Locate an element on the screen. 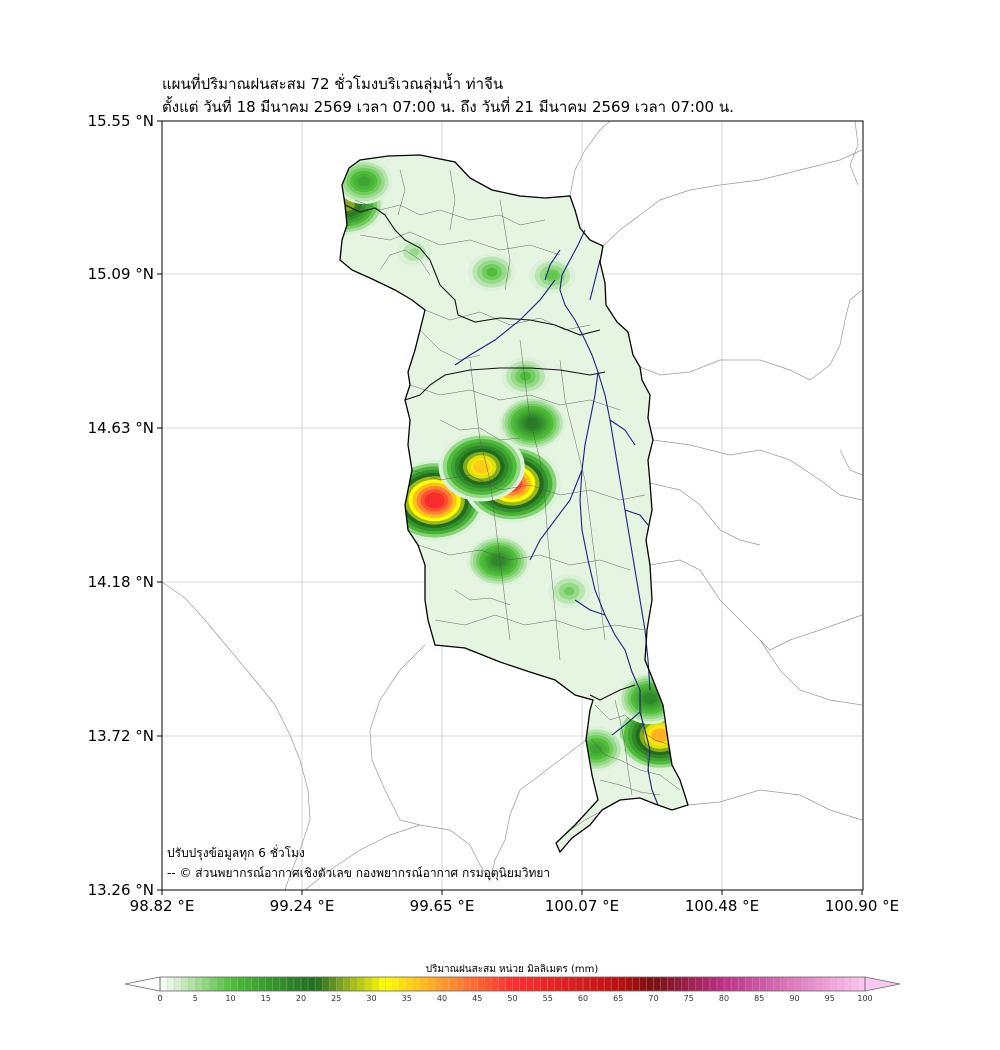  lat-tick-label: 14.63 °N is located at coordinates (120, 428).